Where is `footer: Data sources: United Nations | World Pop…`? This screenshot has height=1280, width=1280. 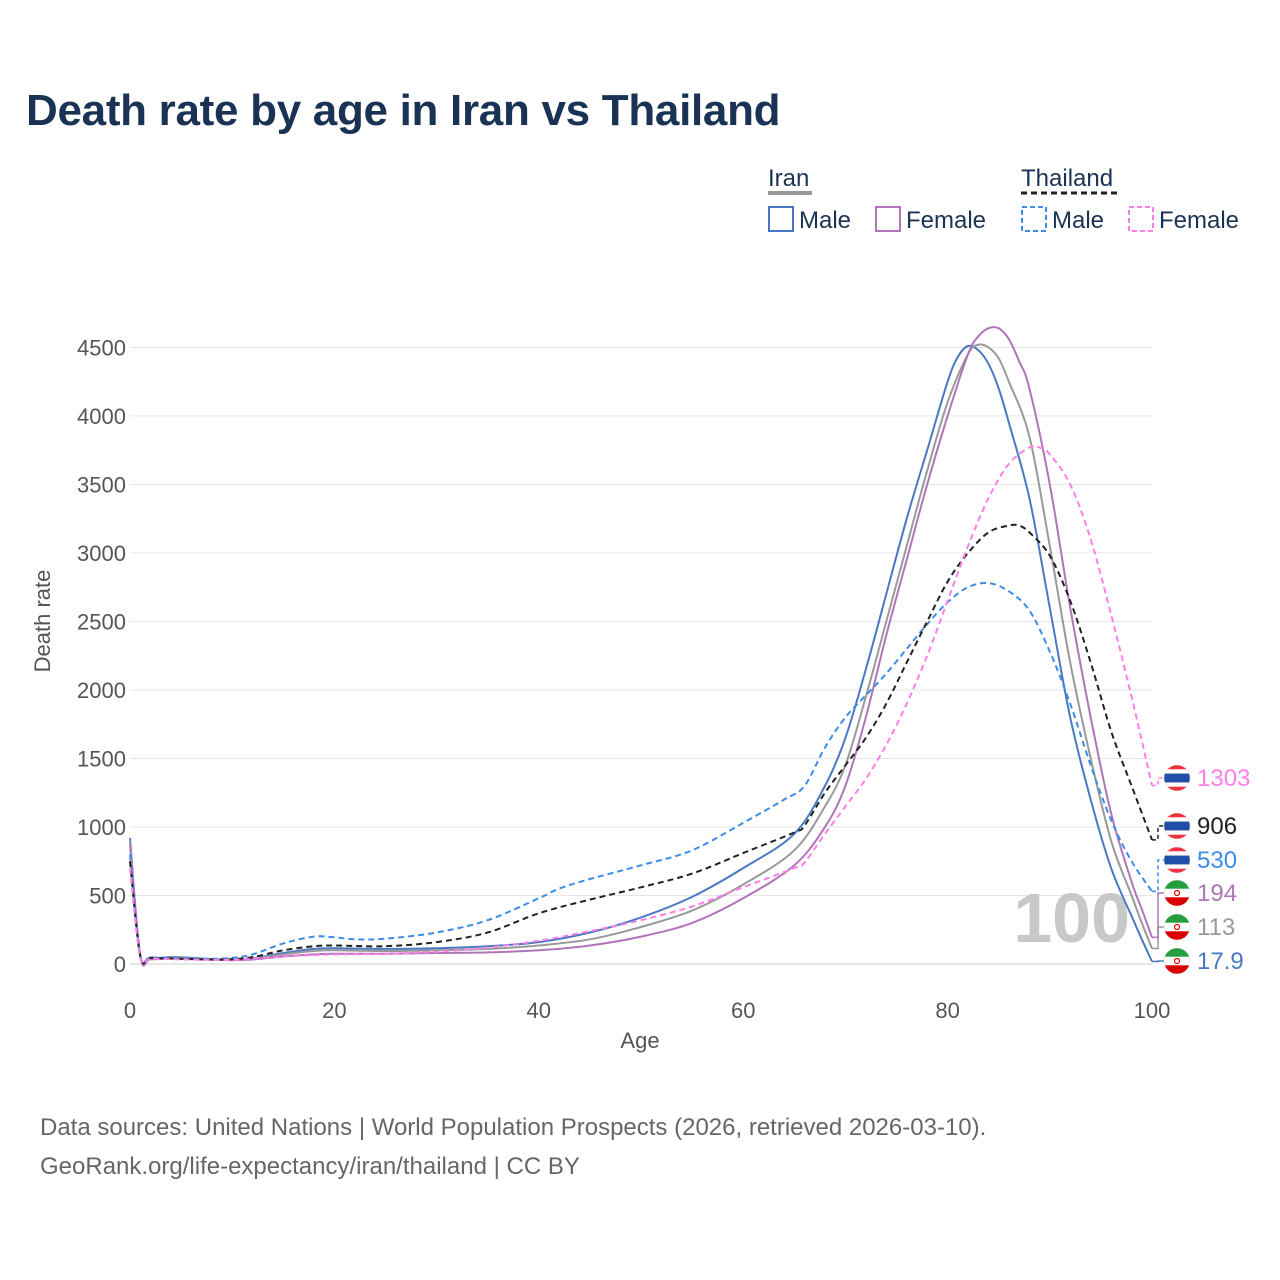 footer: Data sources: United Nations | World Pop… is located at coordinates (513, 1147).